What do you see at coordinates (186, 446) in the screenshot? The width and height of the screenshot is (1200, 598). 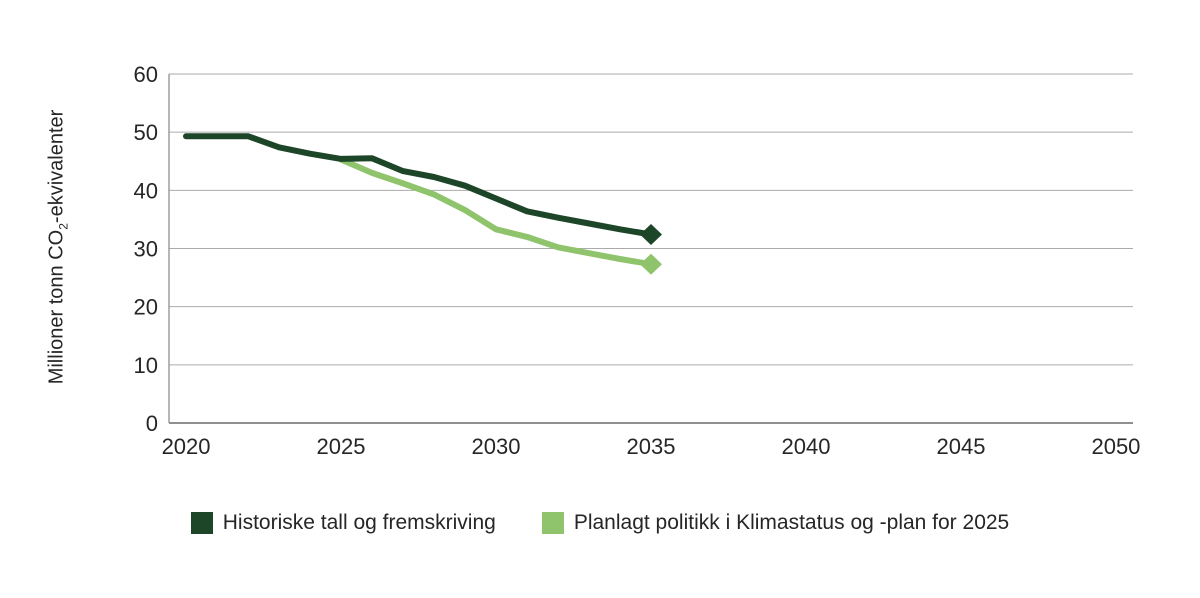 I see `x-tick-label-2020: 2020` at bounding box center [186, 446].